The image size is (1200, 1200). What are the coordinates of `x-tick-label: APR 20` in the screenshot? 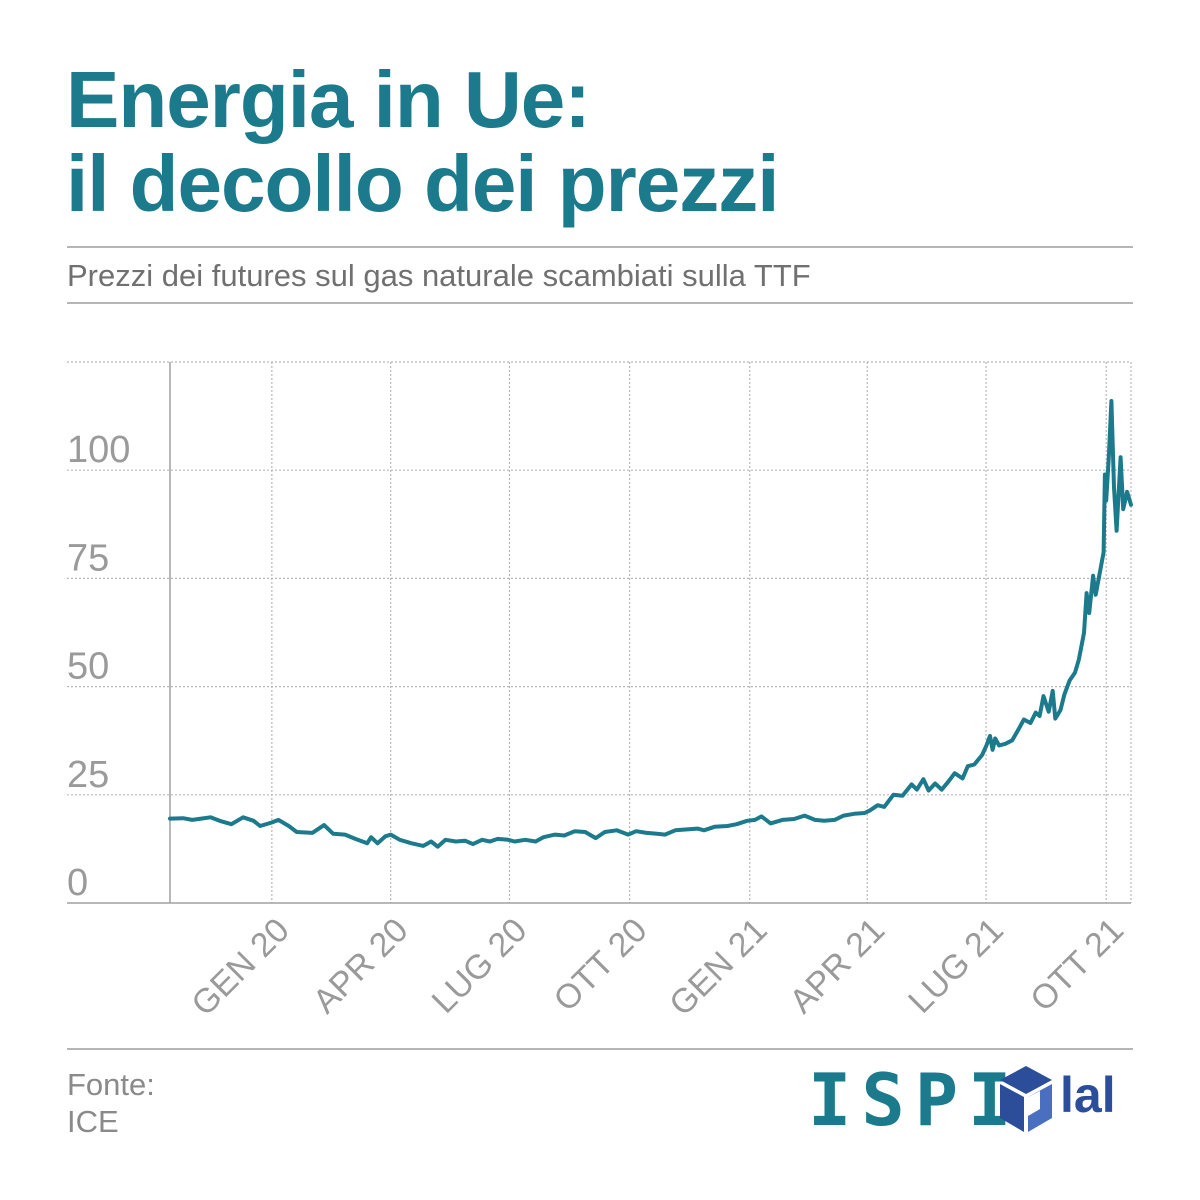 It's located at (361, 966).